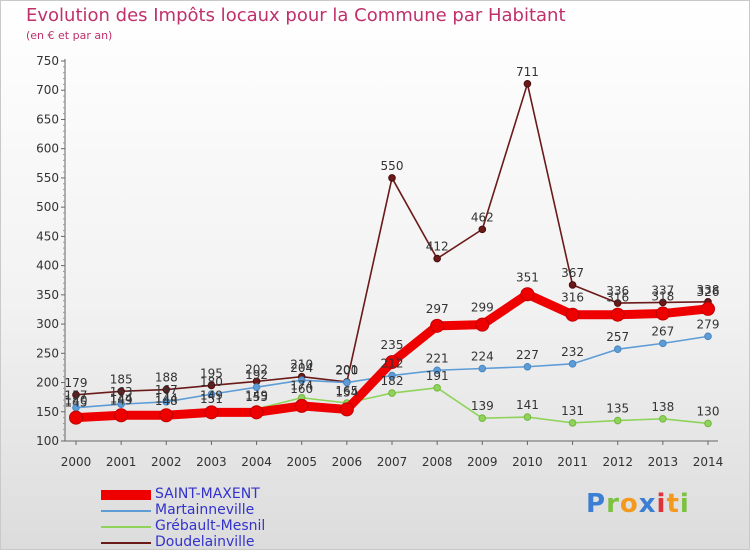 The height and width of the screenshot is (551, 750). Describe the element at coordinates (617, 409) in the screenshot. I see `data-label-grebault-mesnil: 135` at that location.